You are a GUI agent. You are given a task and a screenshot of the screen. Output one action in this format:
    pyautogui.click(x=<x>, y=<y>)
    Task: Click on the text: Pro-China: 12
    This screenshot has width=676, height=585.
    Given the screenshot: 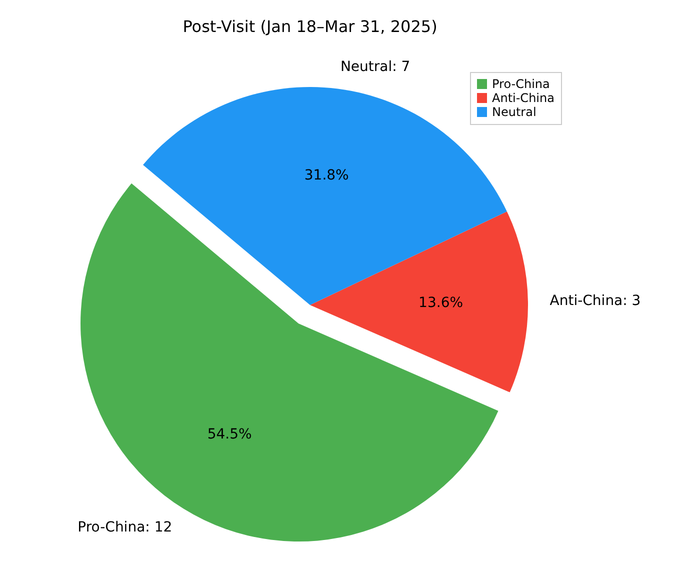 What is the action you would take?
    pyautogui.click(x=125, y=527)
    